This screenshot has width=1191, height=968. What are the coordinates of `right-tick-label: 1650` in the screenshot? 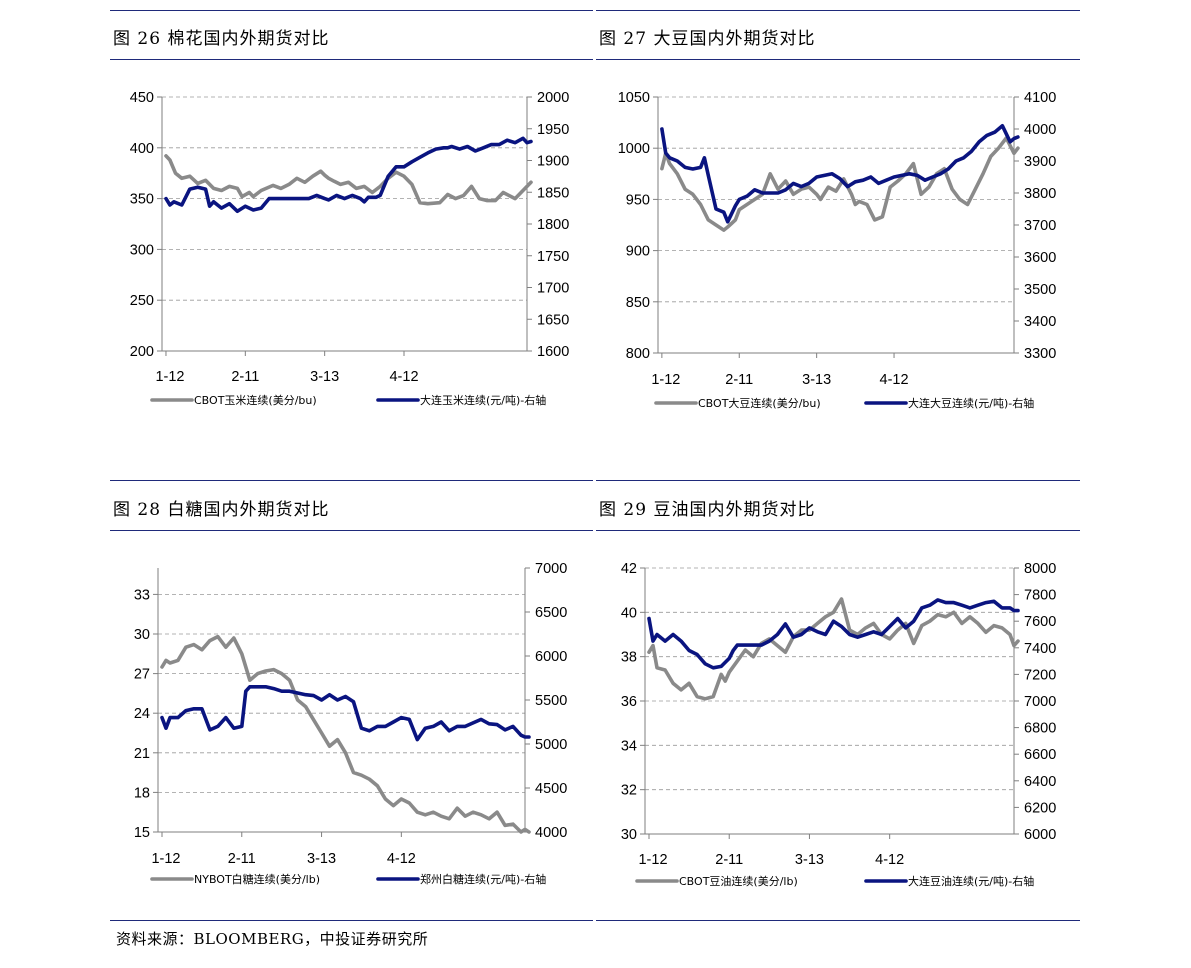 It's located at (553, 320).